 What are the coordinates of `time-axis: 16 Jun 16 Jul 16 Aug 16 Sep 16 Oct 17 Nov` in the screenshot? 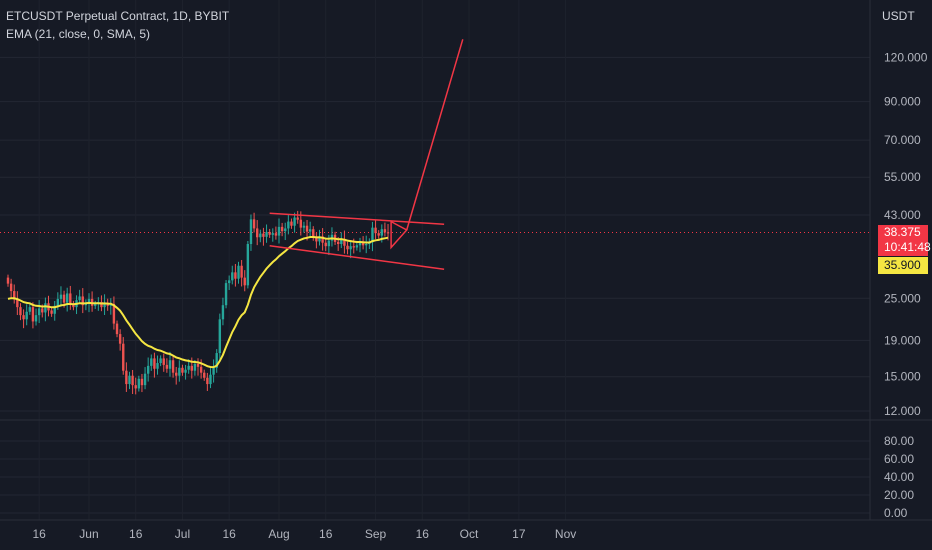 It's located at (304, 534).